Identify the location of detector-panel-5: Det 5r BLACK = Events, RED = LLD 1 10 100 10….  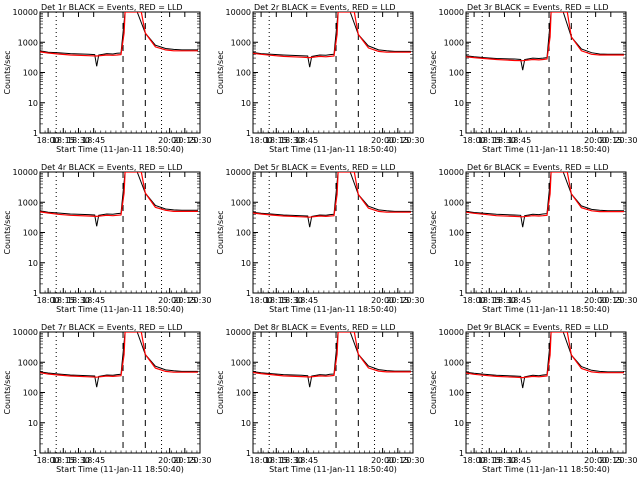
(320, 238).